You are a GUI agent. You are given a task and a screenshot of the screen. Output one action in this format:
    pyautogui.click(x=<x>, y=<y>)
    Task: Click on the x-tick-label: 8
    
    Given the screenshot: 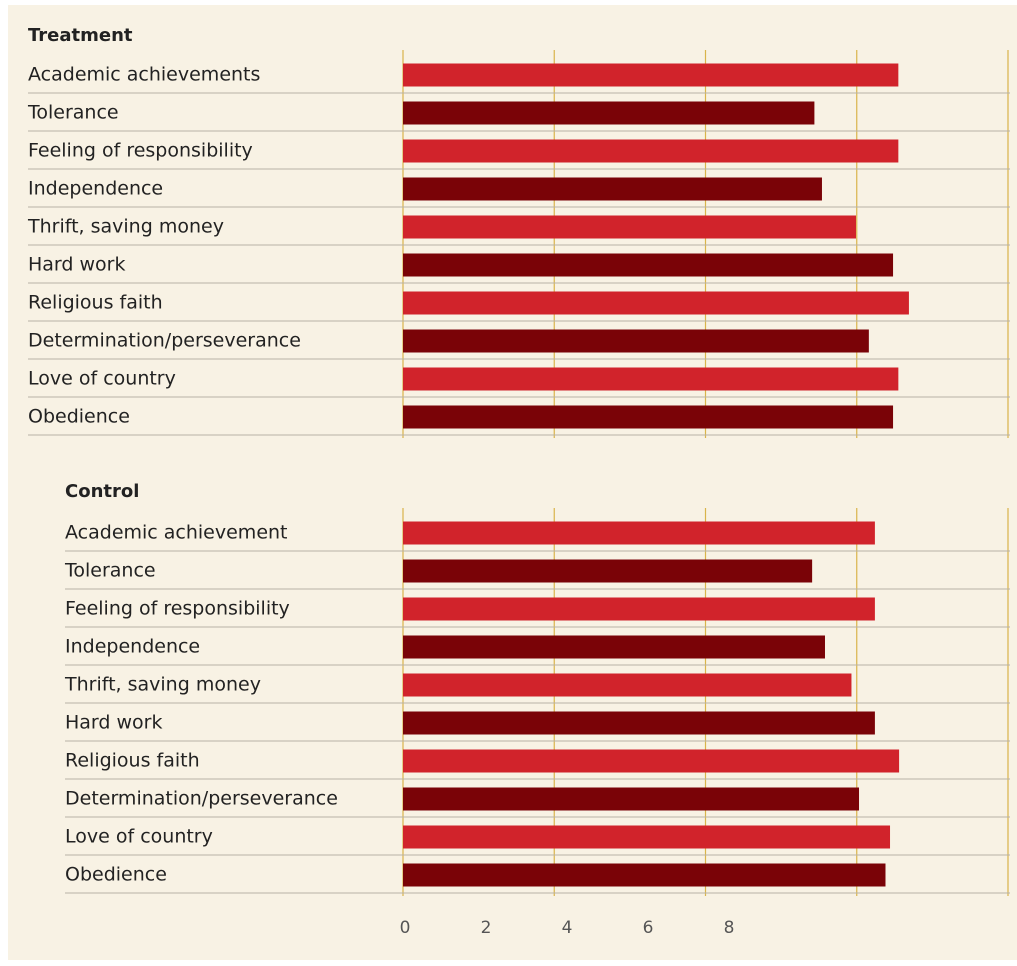 What is the action you would take?
    pyautogui.click(x=729, y=928)
    